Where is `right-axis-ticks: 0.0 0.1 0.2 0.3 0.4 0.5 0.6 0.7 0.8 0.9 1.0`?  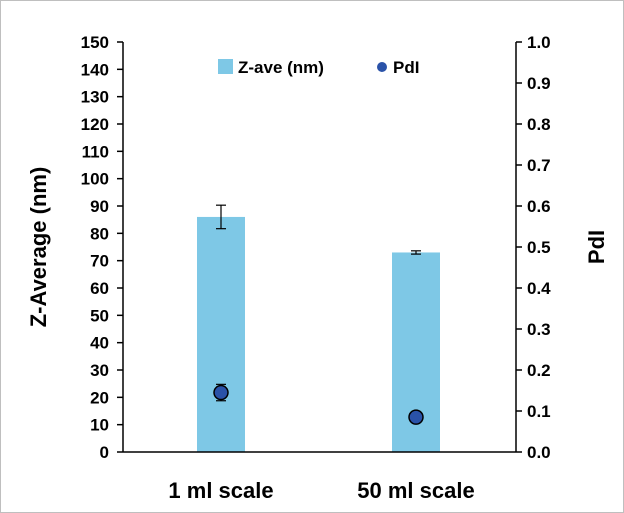 right-axis-ticks: 0.0 0.1 0.2 0.3 0.4 0.5 0.6 0.7 0.8 0.9 1.0 is located at coordinates (533, 247).